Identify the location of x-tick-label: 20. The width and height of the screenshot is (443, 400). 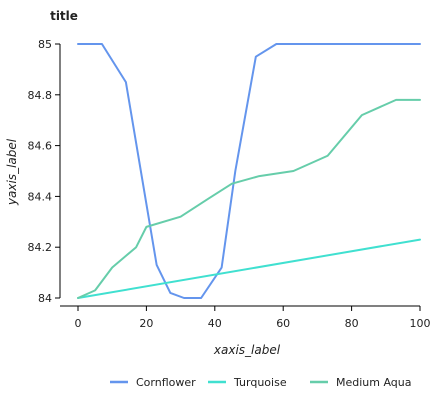
(146, 323).